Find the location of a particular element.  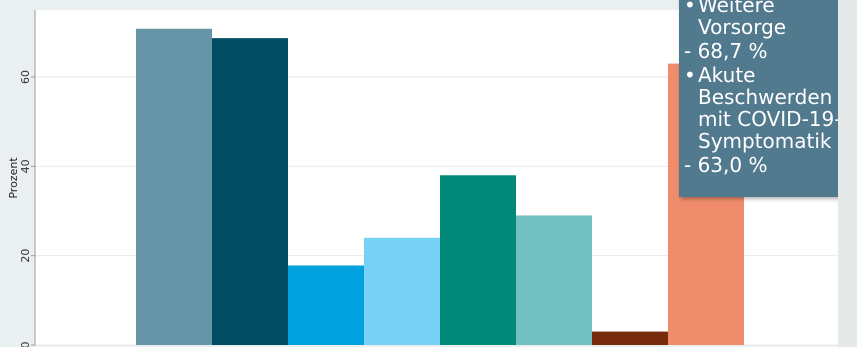

tooltip-label: Weitere Vorsorge is located at coordinates (742, 19).